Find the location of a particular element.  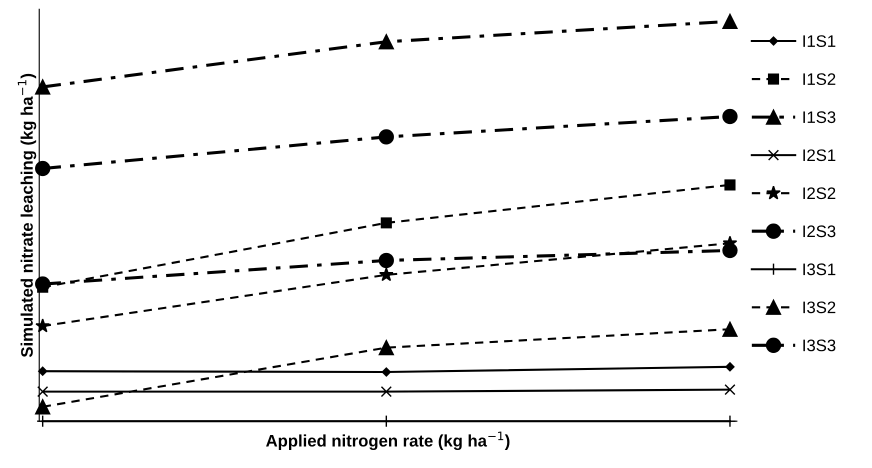

y-axis-title: Simulated nitrate leaching (kg ha$^{−1}$) is located at coordinates (27, 216).